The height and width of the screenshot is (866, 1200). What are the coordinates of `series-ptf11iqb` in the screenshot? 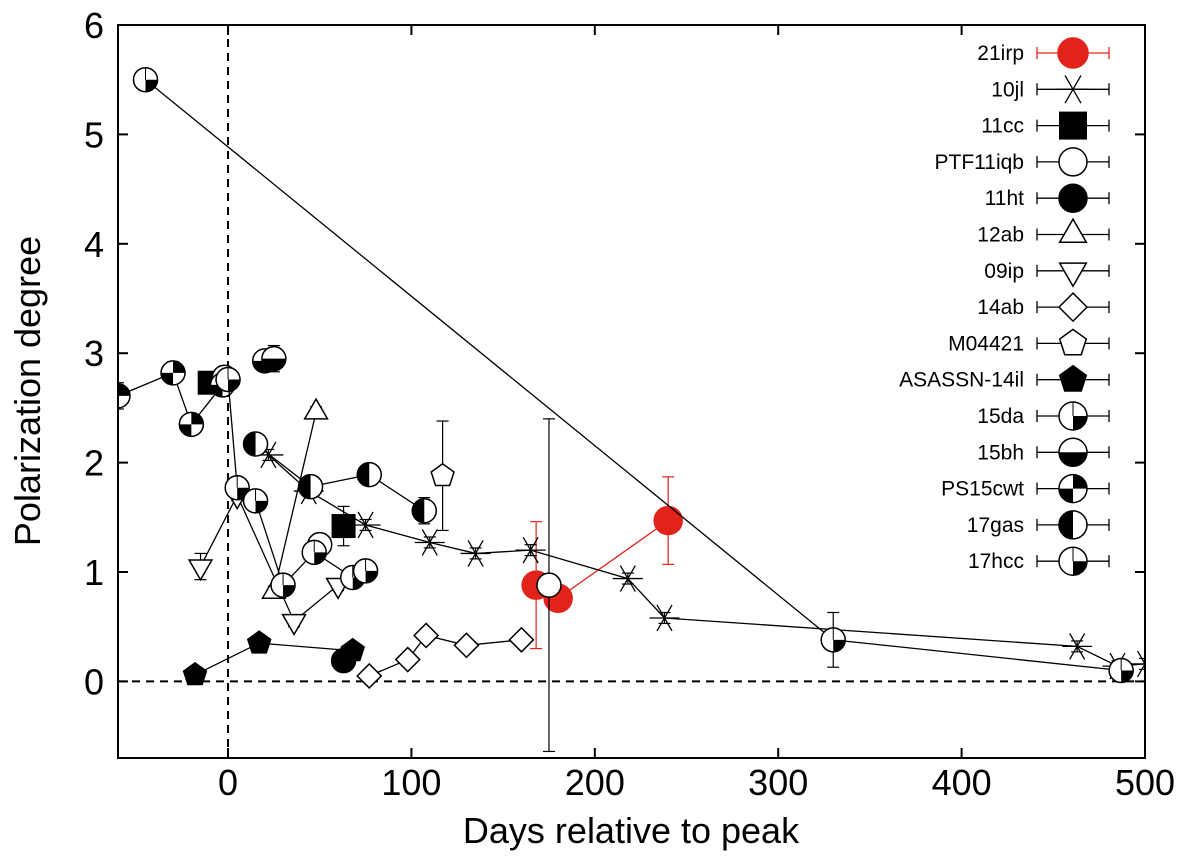 It's located at (386, 558).